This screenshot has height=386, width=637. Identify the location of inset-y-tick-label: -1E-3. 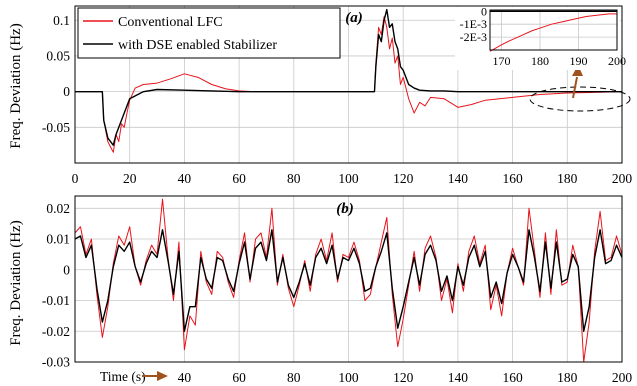
(473, 24).